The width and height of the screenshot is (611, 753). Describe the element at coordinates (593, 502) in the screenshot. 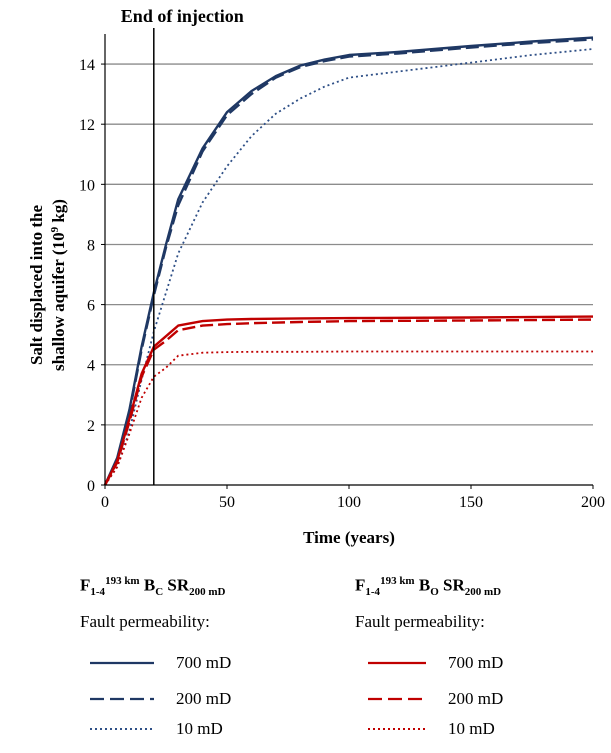

I see `x-tick-label: 200` at that location.